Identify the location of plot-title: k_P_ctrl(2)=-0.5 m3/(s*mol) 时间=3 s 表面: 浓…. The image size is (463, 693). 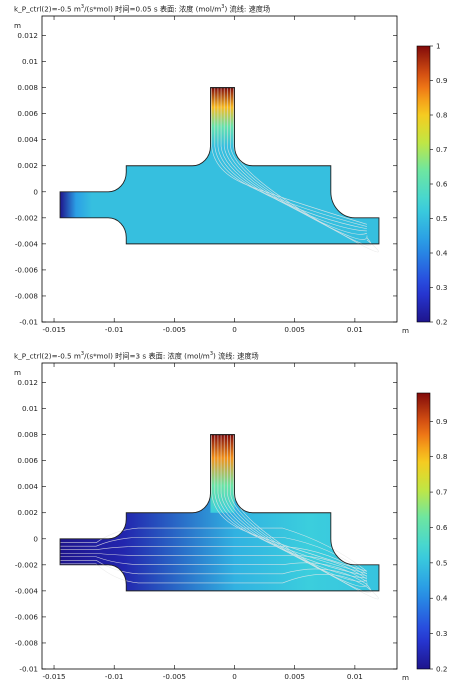
(136, 356).